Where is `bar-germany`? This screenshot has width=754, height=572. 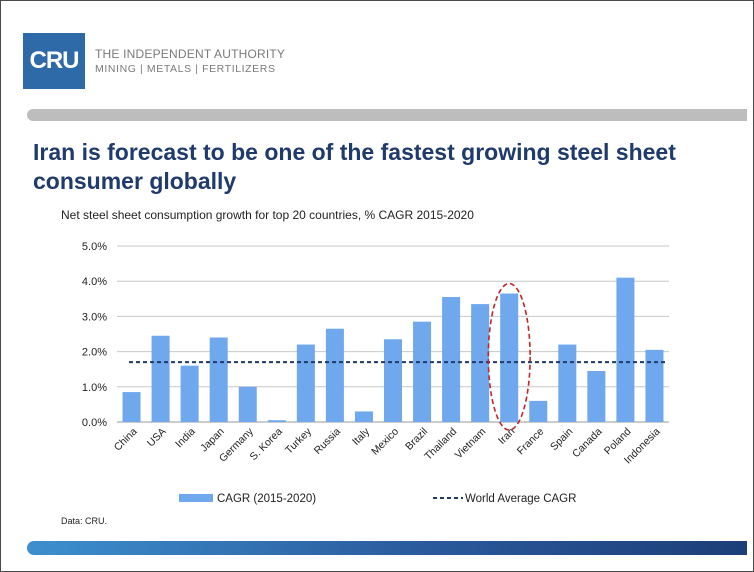 bar-germany is located at coordinates (247, 404).